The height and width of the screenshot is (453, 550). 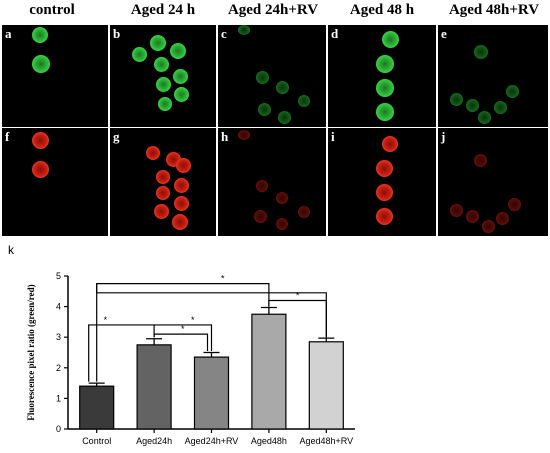 I want to click on panel-h-aged24h-rv-red: h, so click(x=272, y=182).